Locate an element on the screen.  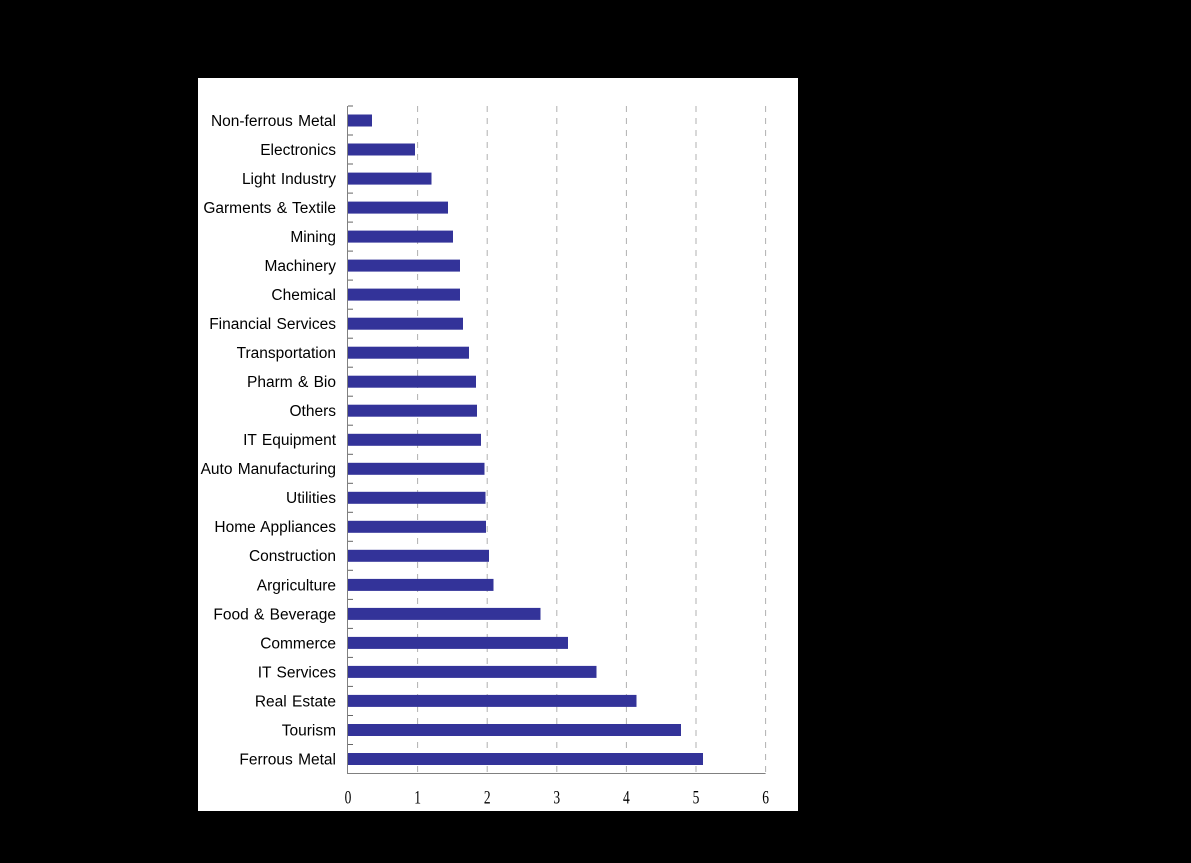
svg-text: 2 is located at coordinates (487, 797).